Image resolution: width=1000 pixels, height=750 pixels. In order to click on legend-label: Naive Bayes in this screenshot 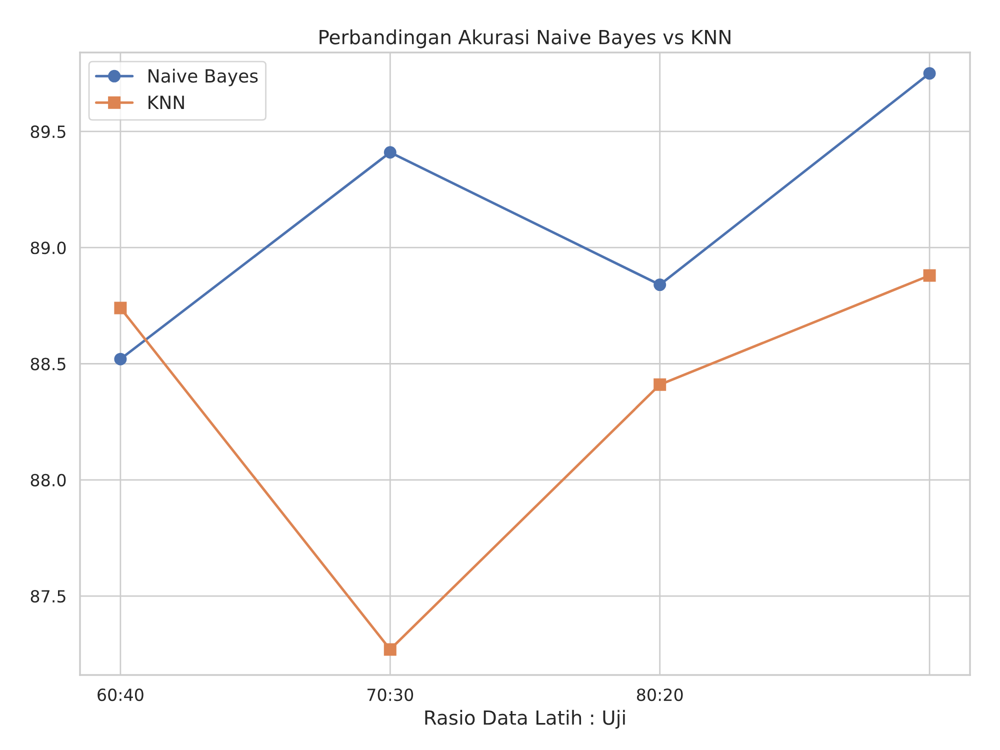, I will do `click(203, 77)`.